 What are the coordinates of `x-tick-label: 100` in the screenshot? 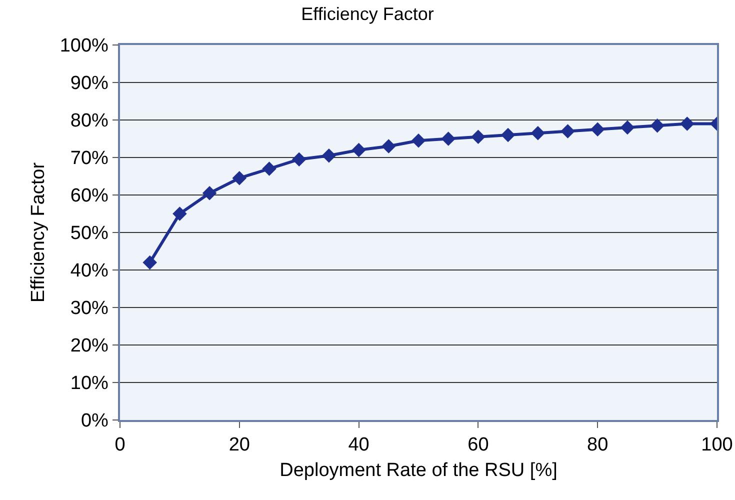 It's located at (717, 445).